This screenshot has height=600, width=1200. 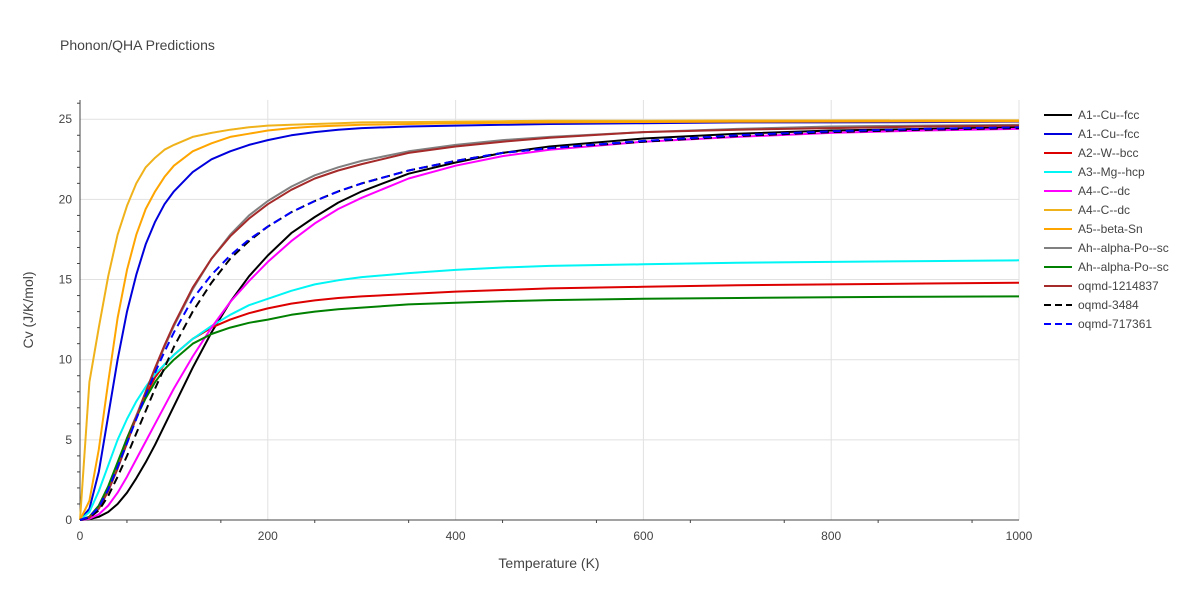 I want to click on x-tick-label: 600, so click(x=643, y=536).